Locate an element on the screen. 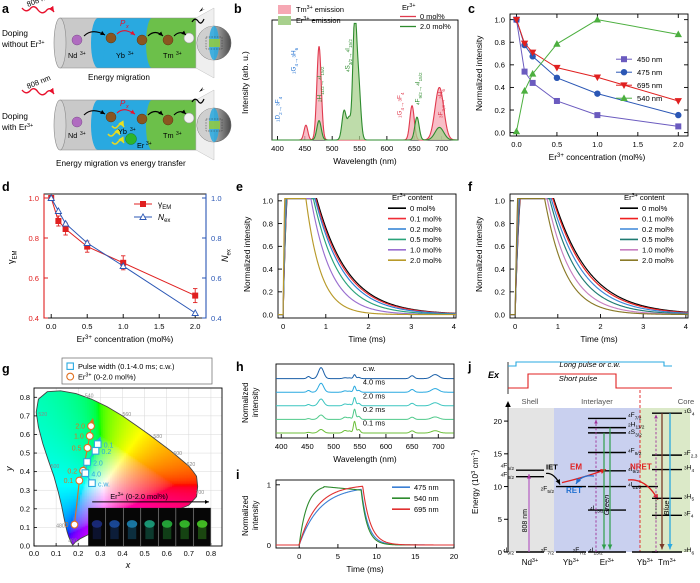 The image size is (700, 583). y-axis-title: Normalized intensity is located at coordinates (247, 254).